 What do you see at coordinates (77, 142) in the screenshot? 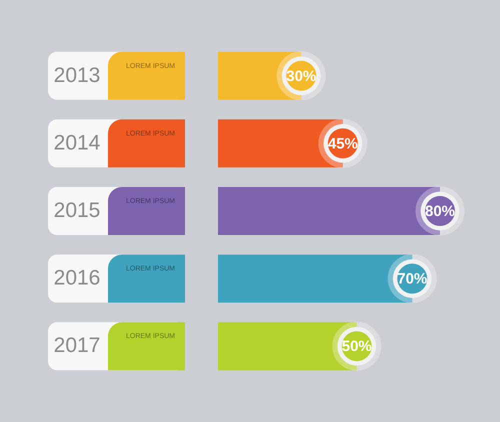
I see `y-tick-label: 2014` at bounding box center [77, 142].